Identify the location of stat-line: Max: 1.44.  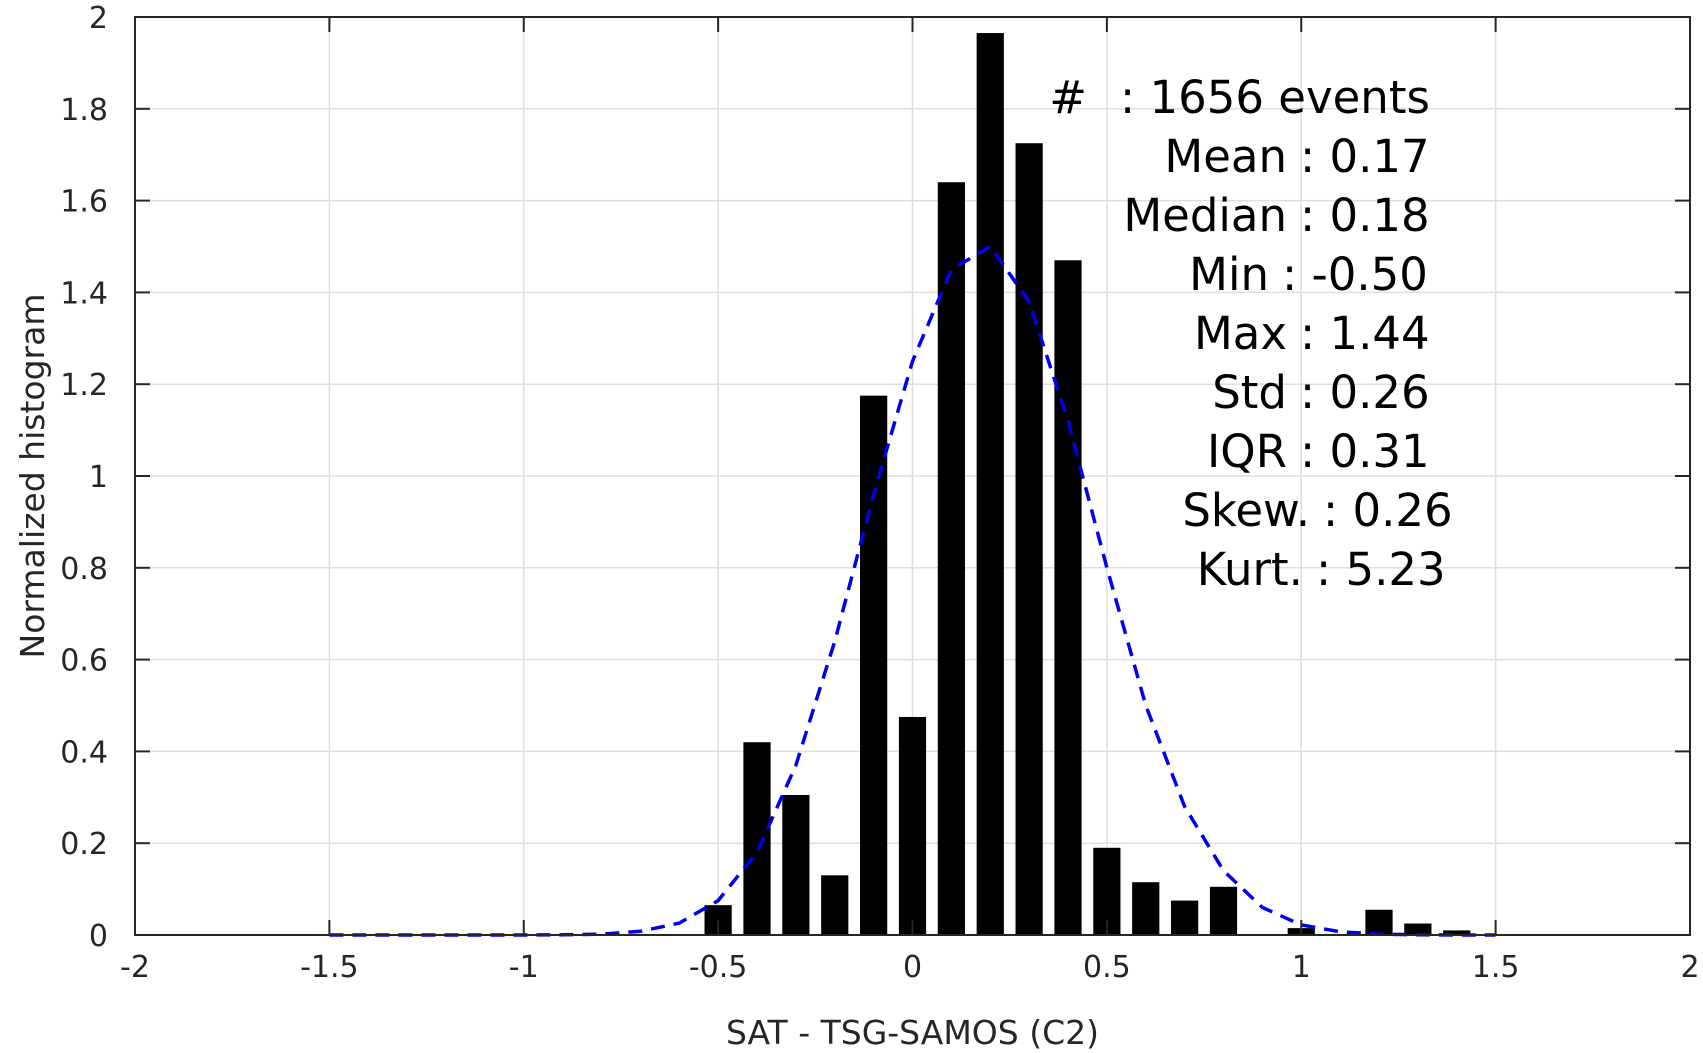
(1312, 333).